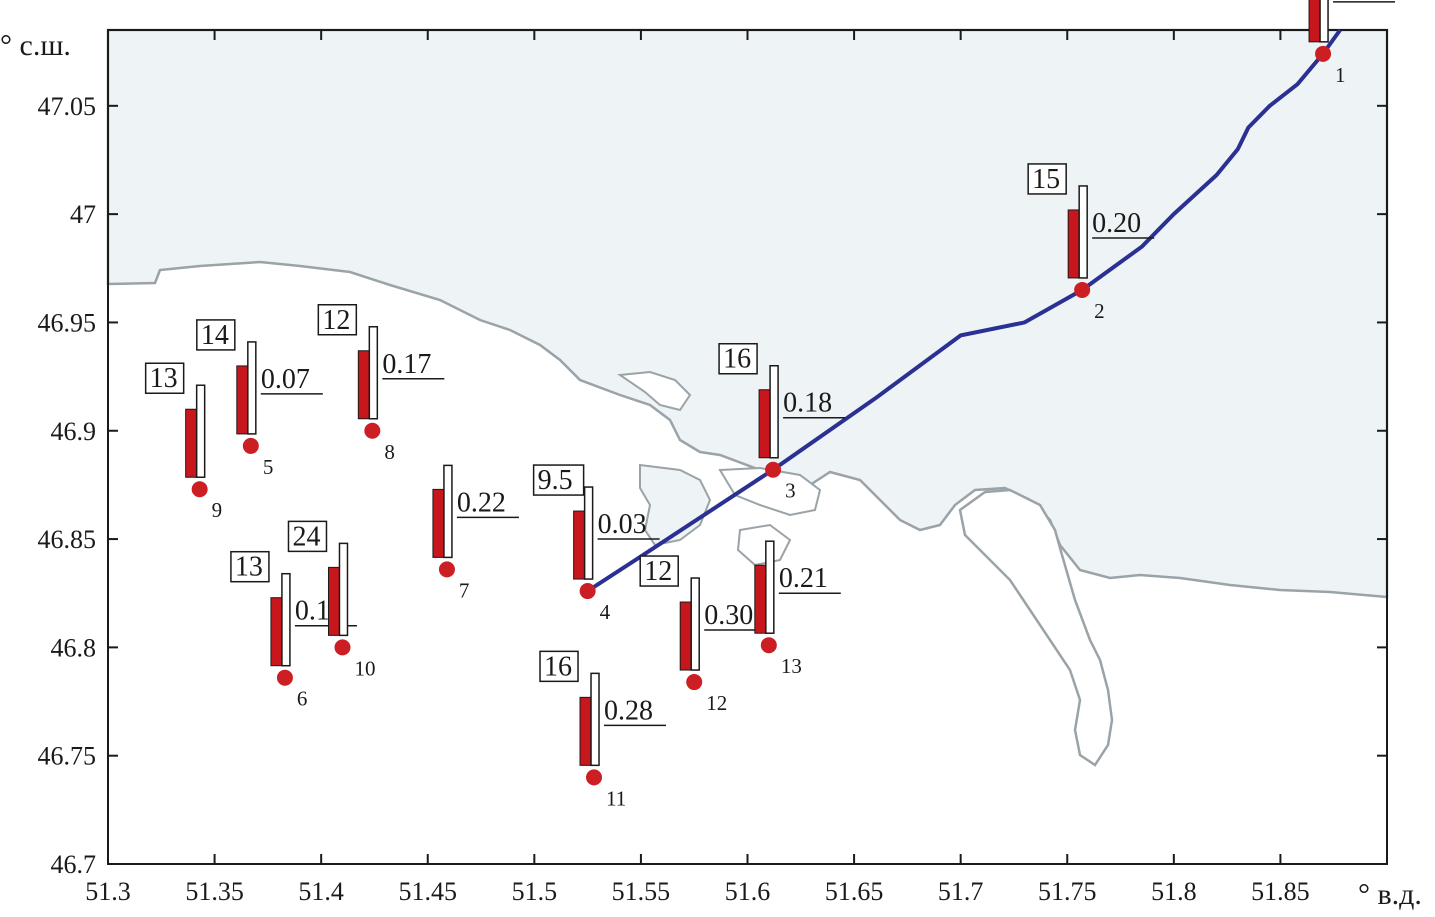 The height and width of the screenshot is (917, 1435). What do you see at coordinates (628, 710) in the screenshot?
I see `ratio-value: 0.28` at bounding box center [628, 710].